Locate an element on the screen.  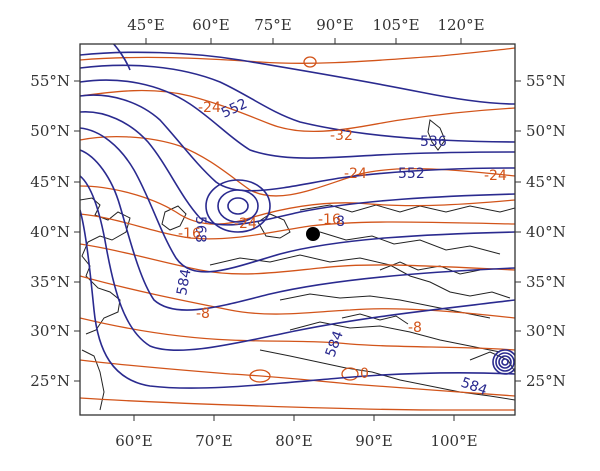
height-label: 536 is located at coordinates (433, 142).